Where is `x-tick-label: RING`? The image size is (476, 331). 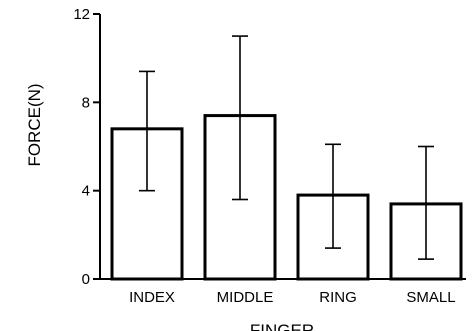
x-tick-label: RING is located at coordinates (338, 297).